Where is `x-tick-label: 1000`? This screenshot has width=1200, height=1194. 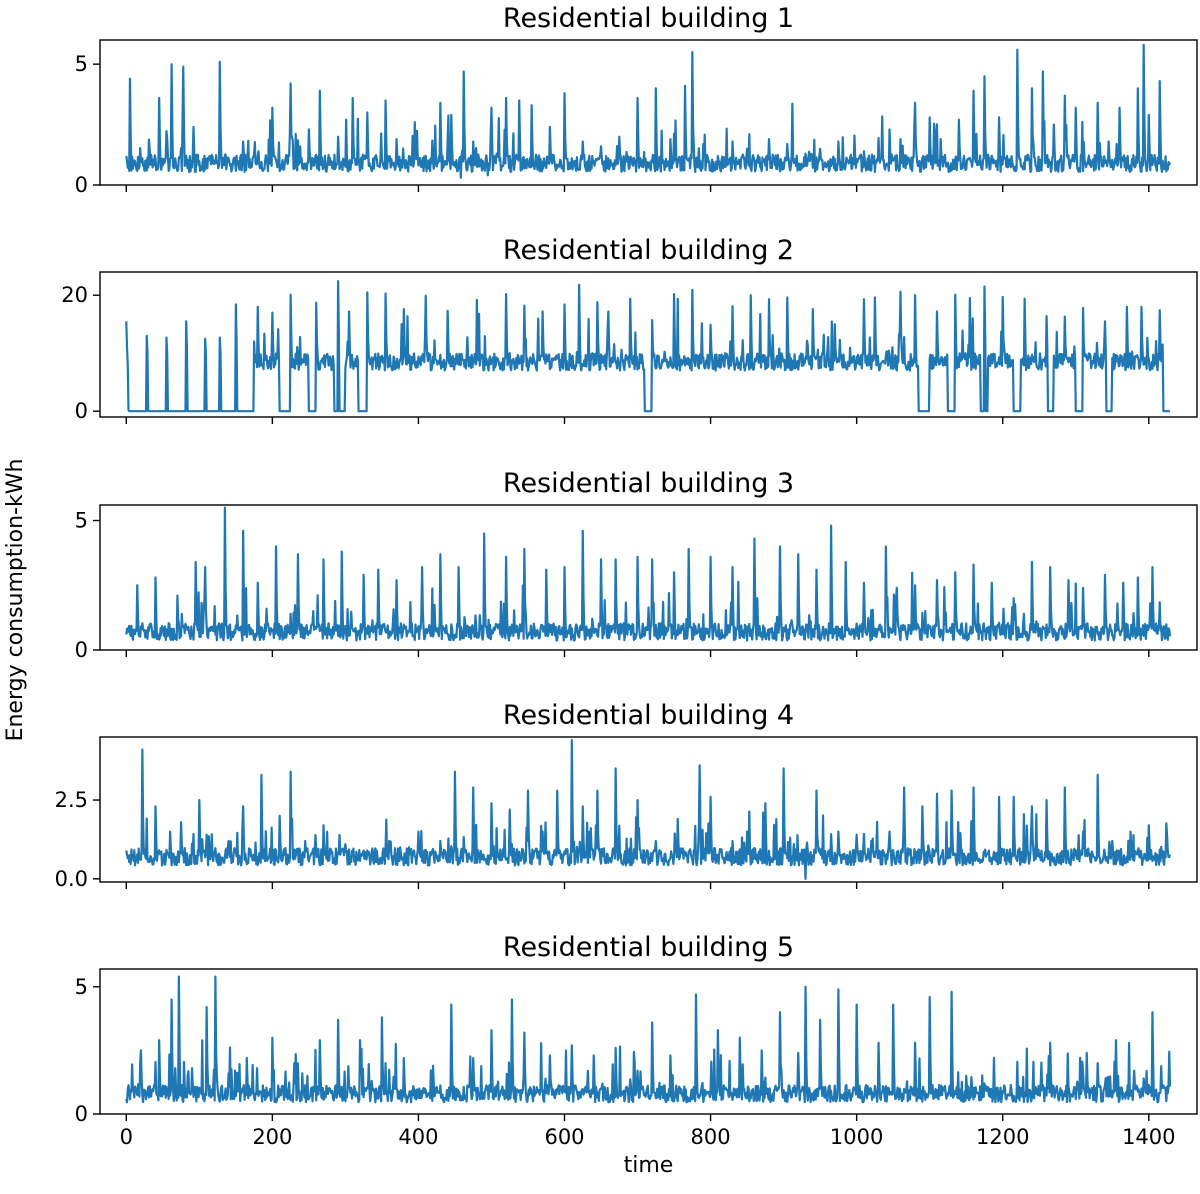
x-tick-label: 1000 is located at coordinates (856, 1137).